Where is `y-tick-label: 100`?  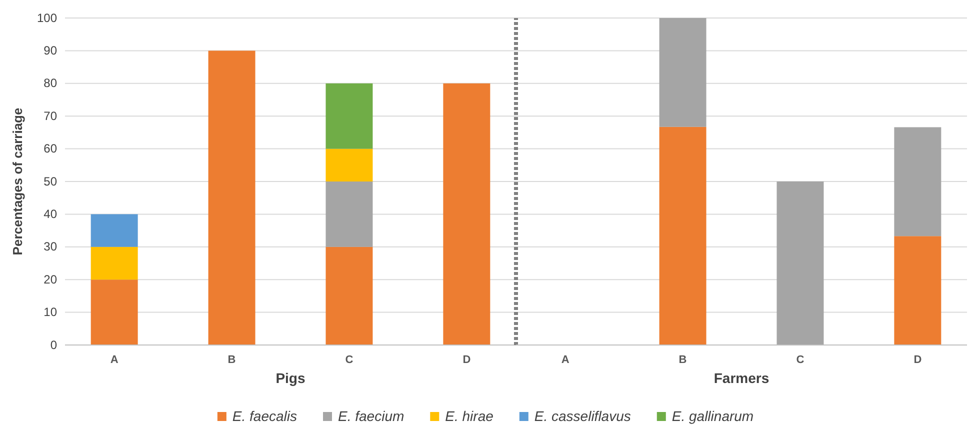 y-tick-label: 100 is located at coordinates (47, 17).